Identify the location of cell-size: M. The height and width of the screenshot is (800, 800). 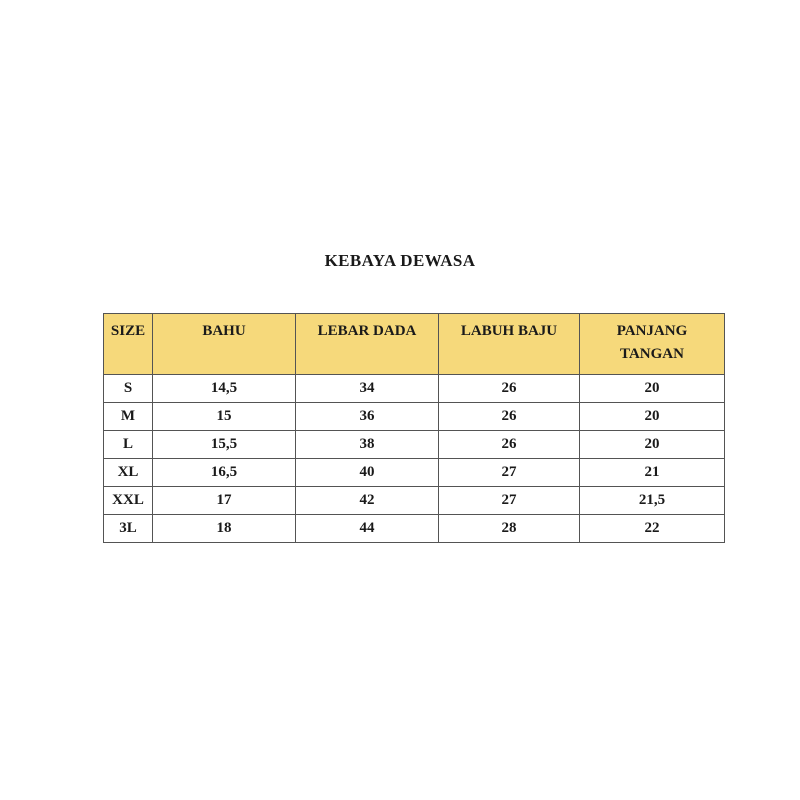
(128, 416).